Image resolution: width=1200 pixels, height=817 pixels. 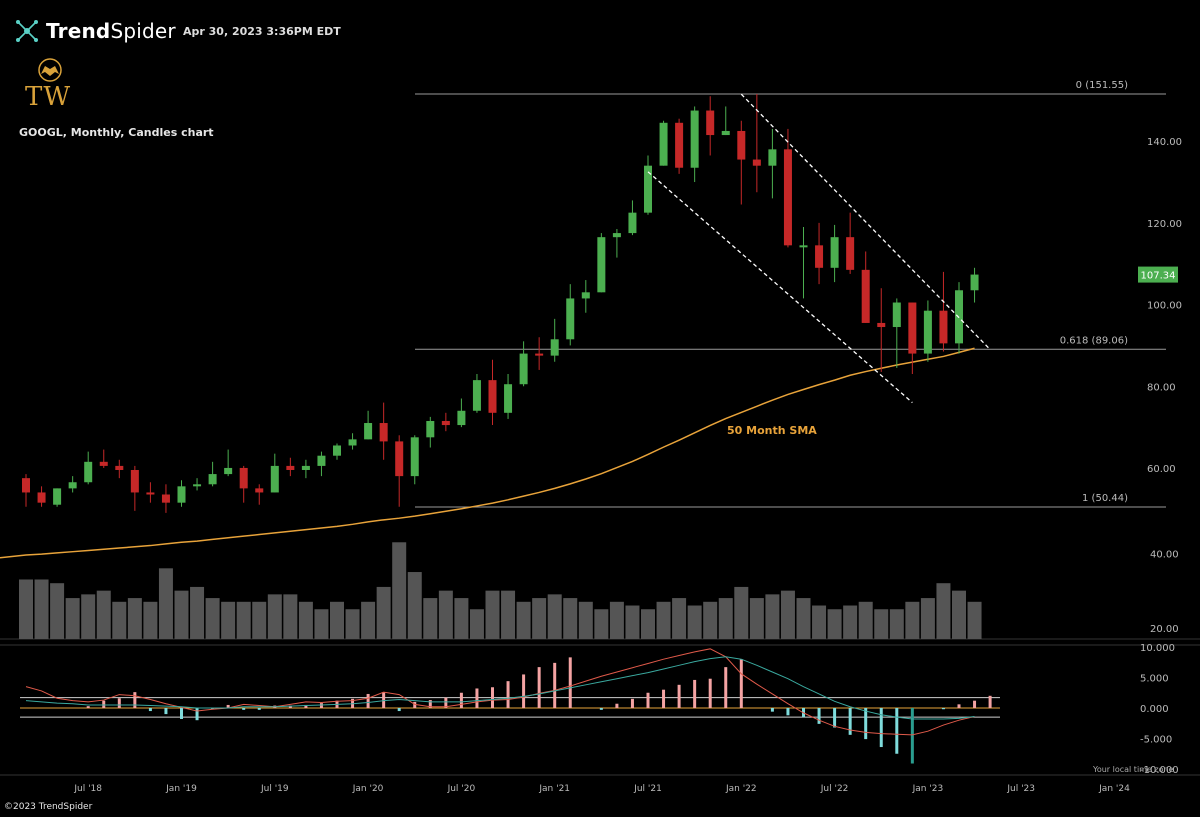 What do you see at coordinates (1159, 770) in the screenshot?
I see `macd-tick-label: -10.000` at bounding box center [1159, 770].